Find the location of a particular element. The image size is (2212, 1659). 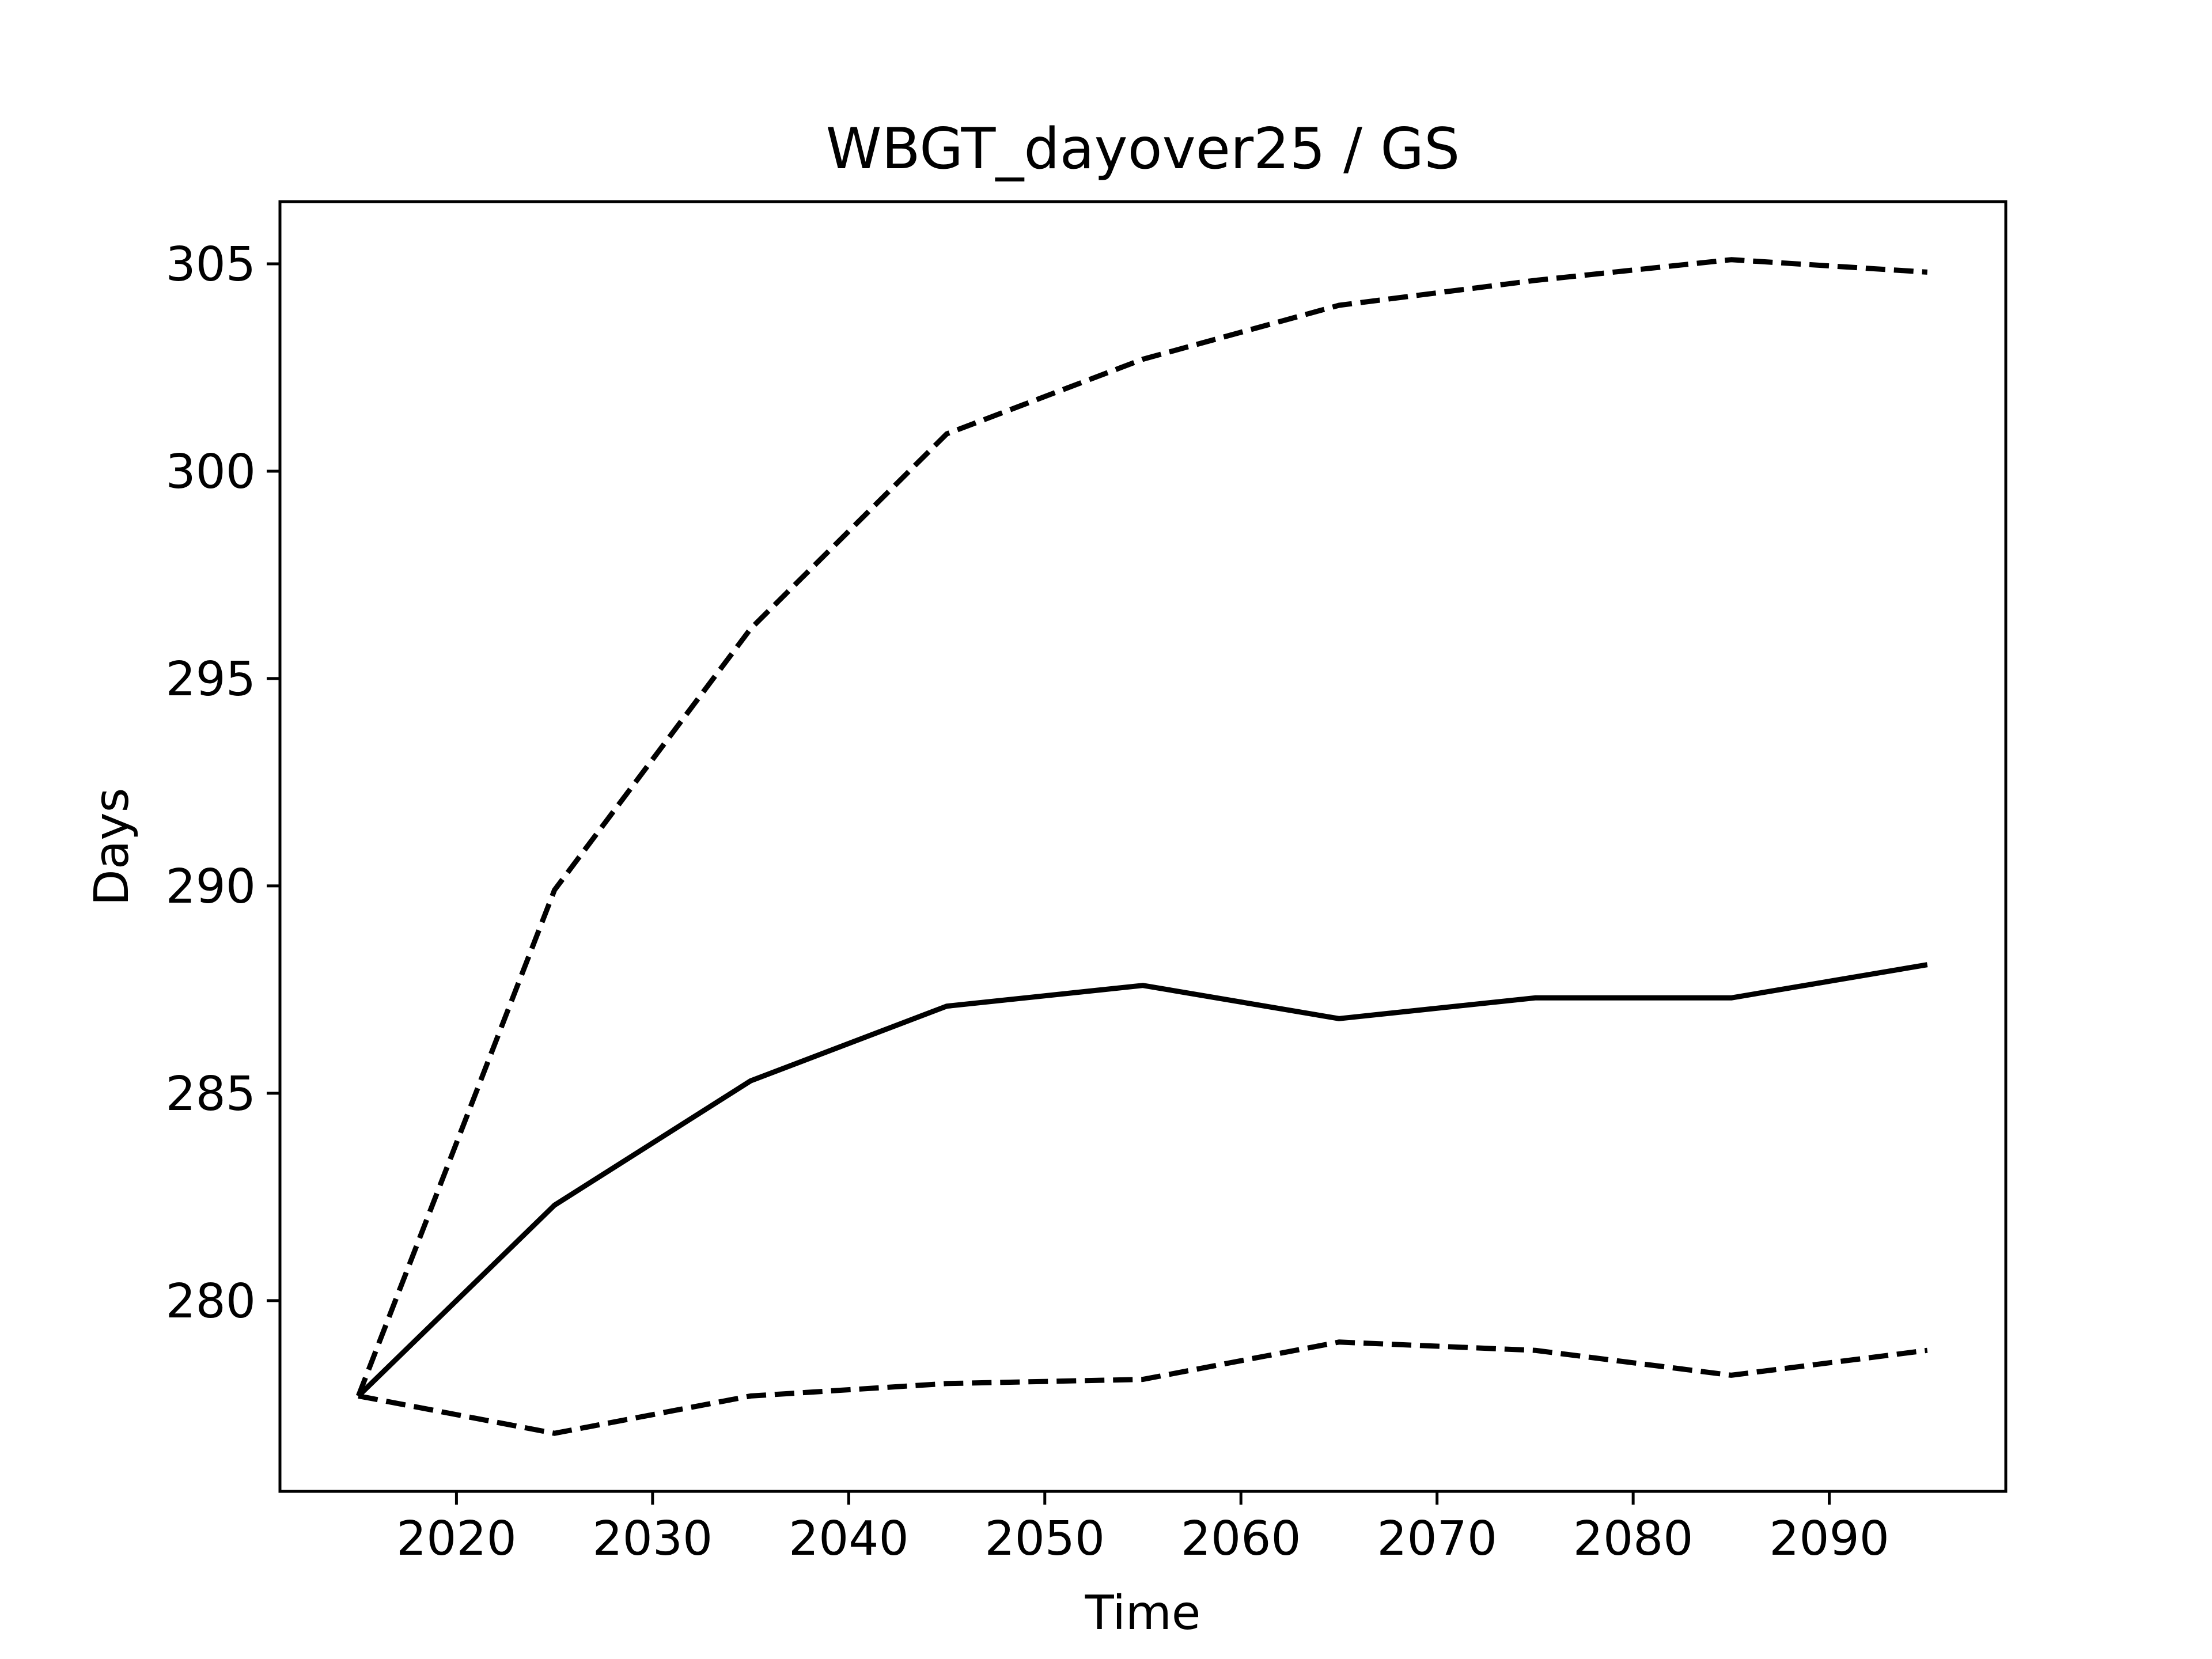

x-axis: 2020 2030 2040 2050 2060 2070 2080 2090 is located at coordinates (1142, 1528).